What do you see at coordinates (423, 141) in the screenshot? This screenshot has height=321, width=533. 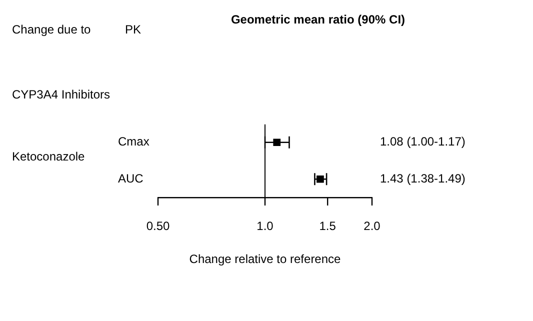 I see `data-label: 1.08 (1.00-1.17)` at bounding box center [423, 141].